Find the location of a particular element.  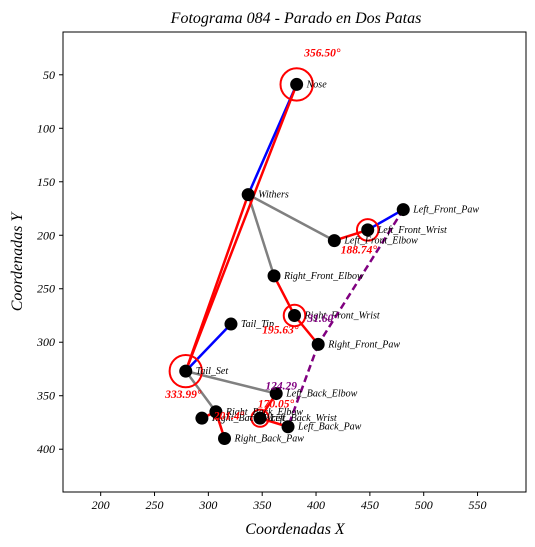

angle-circle-right-front-wrist is located at coordinates (294, 315).